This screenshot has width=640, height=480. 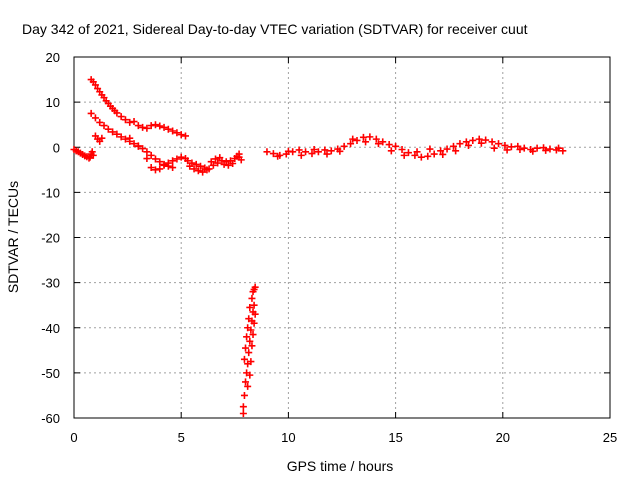 What do you see at coordinates (50, 283) in the screenshot?
I see `y-tick-label: -30` at bounding box center [50, 283].